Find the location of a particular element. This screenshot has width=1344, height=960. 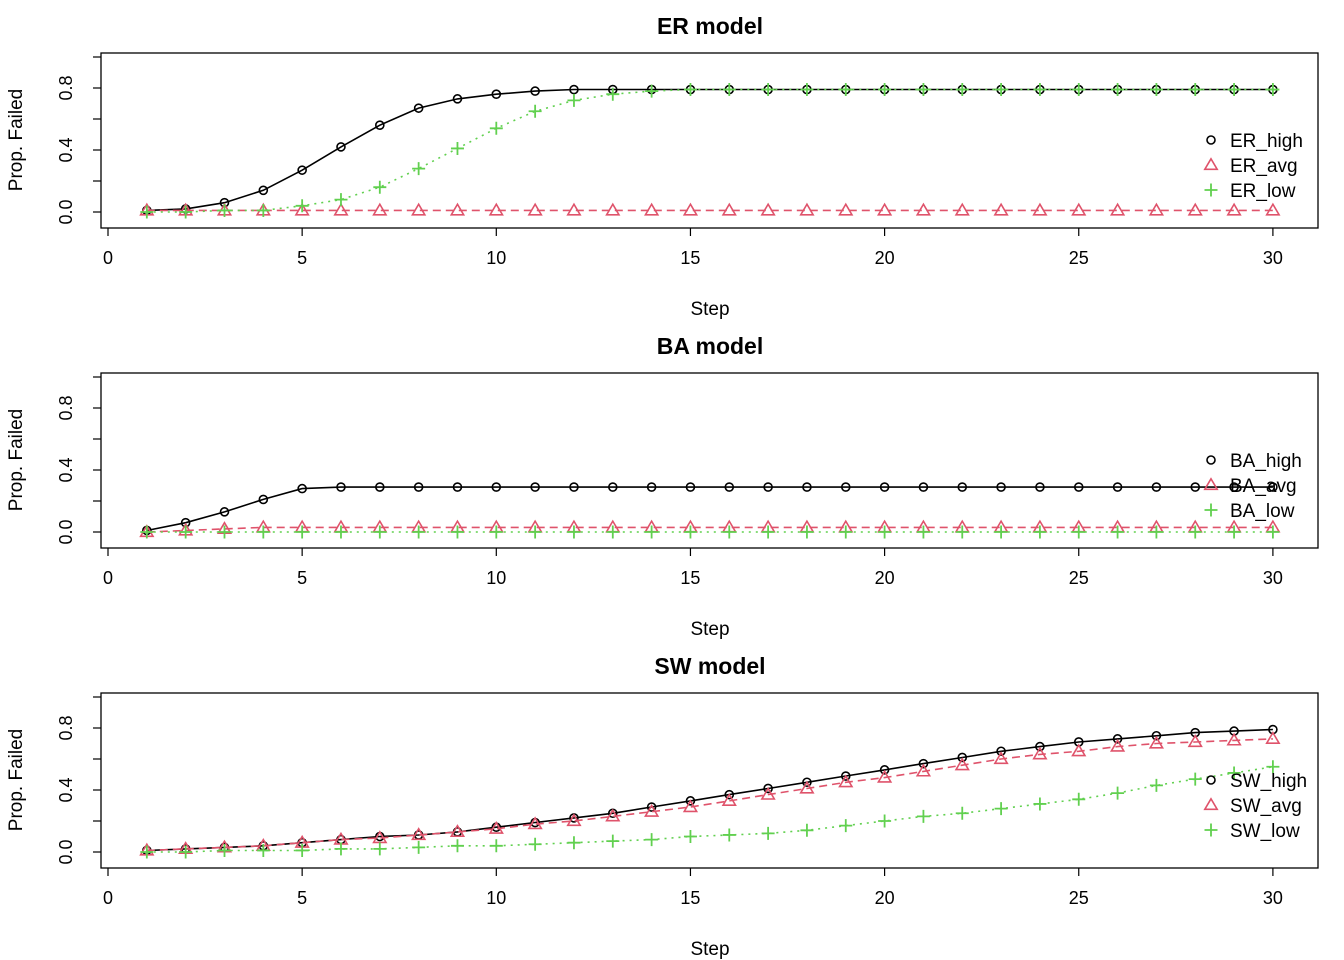

series-line-SW_low is located at coordinates (710, 809).